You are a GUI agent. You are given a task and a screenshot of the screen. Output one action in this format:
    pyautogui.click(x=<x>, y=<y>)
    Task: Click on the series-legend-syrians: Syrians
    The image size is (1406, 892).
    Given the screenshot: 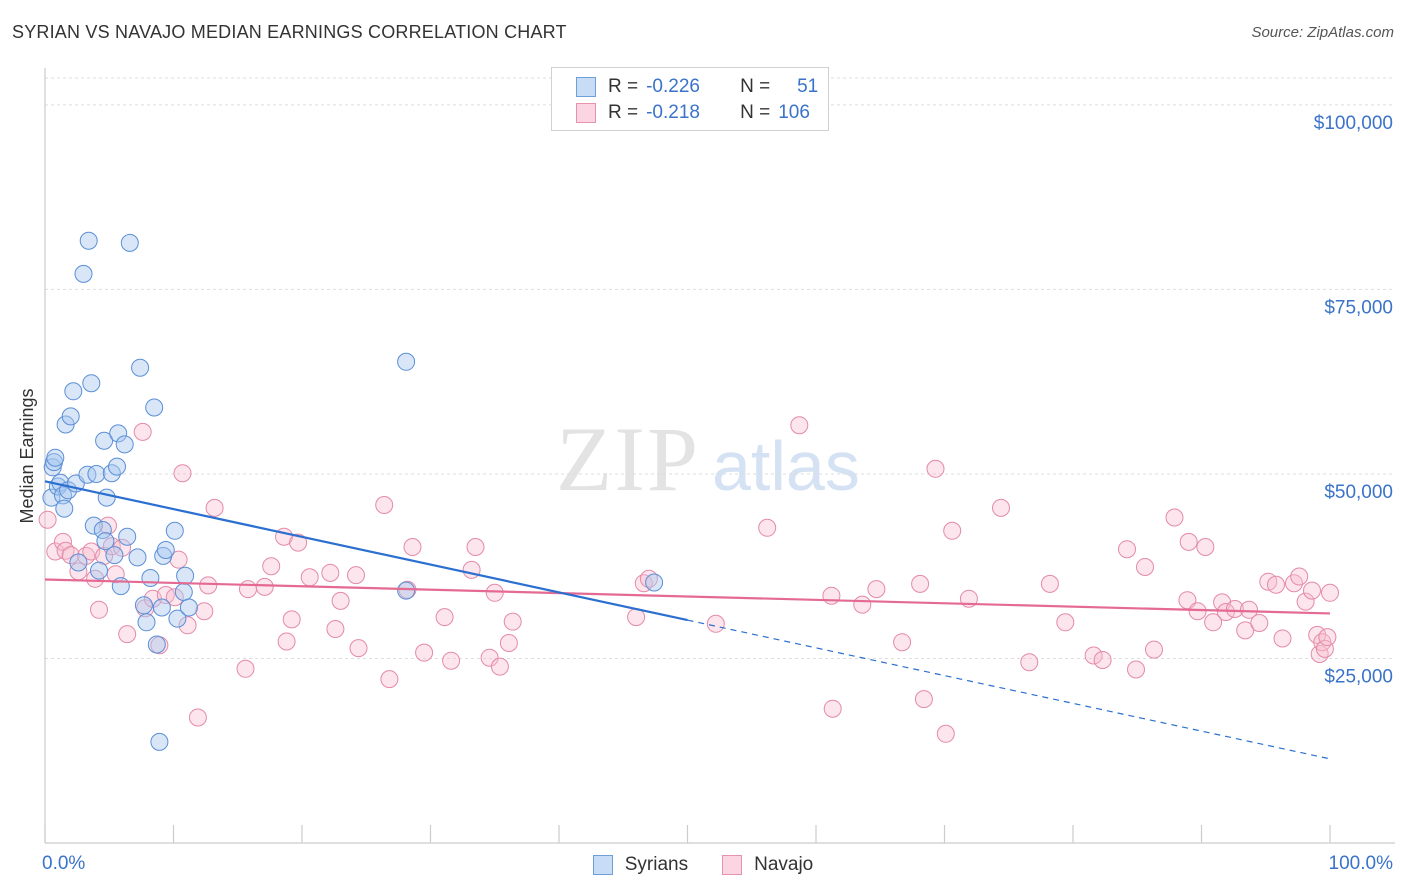 What is the action you would take?
    pyautogui.click(x=640, y=865)
    